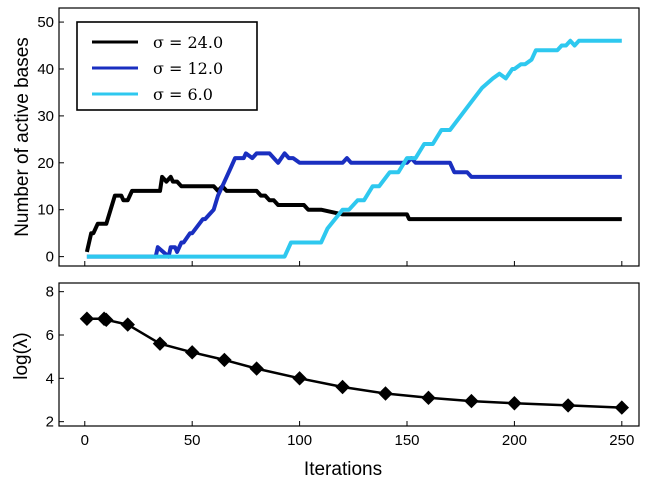 This screenshot has width=652, height=484. Describe the element at coordinates (45, 210) in the screenshot. I see `top-y-tick-label: 10` at that location.